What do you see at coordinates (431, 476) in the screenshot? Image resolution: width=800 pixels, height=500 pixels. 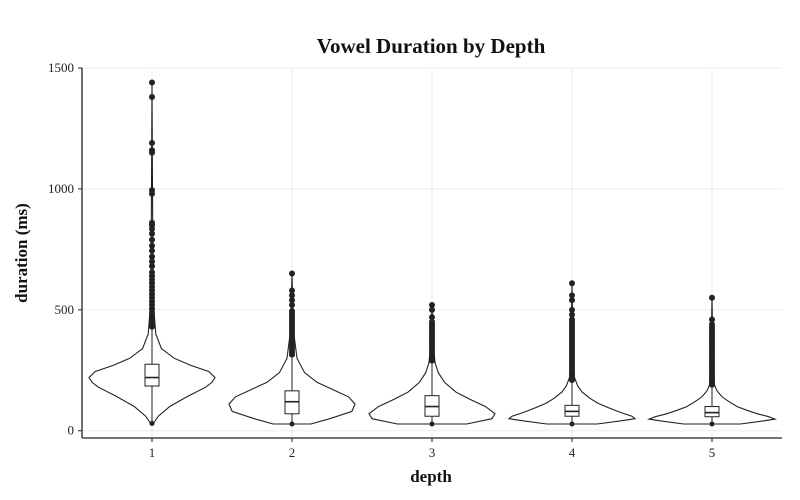 I see `x-axis-title: depth` at bounding box center [431, 476].